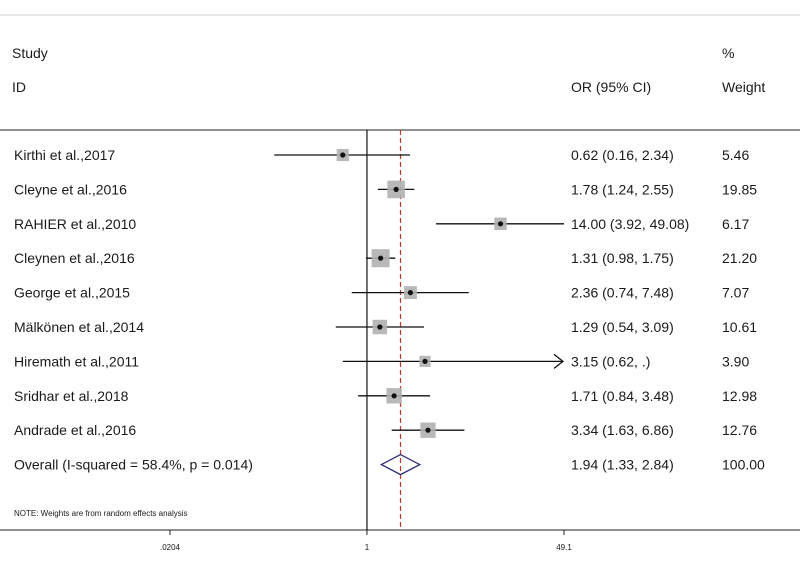 Image resolution: width=800 pixels, height=576 pixels. Describe the element at coordinates (19, 87) in the screenshot. I see `header-id: ID` at that location.